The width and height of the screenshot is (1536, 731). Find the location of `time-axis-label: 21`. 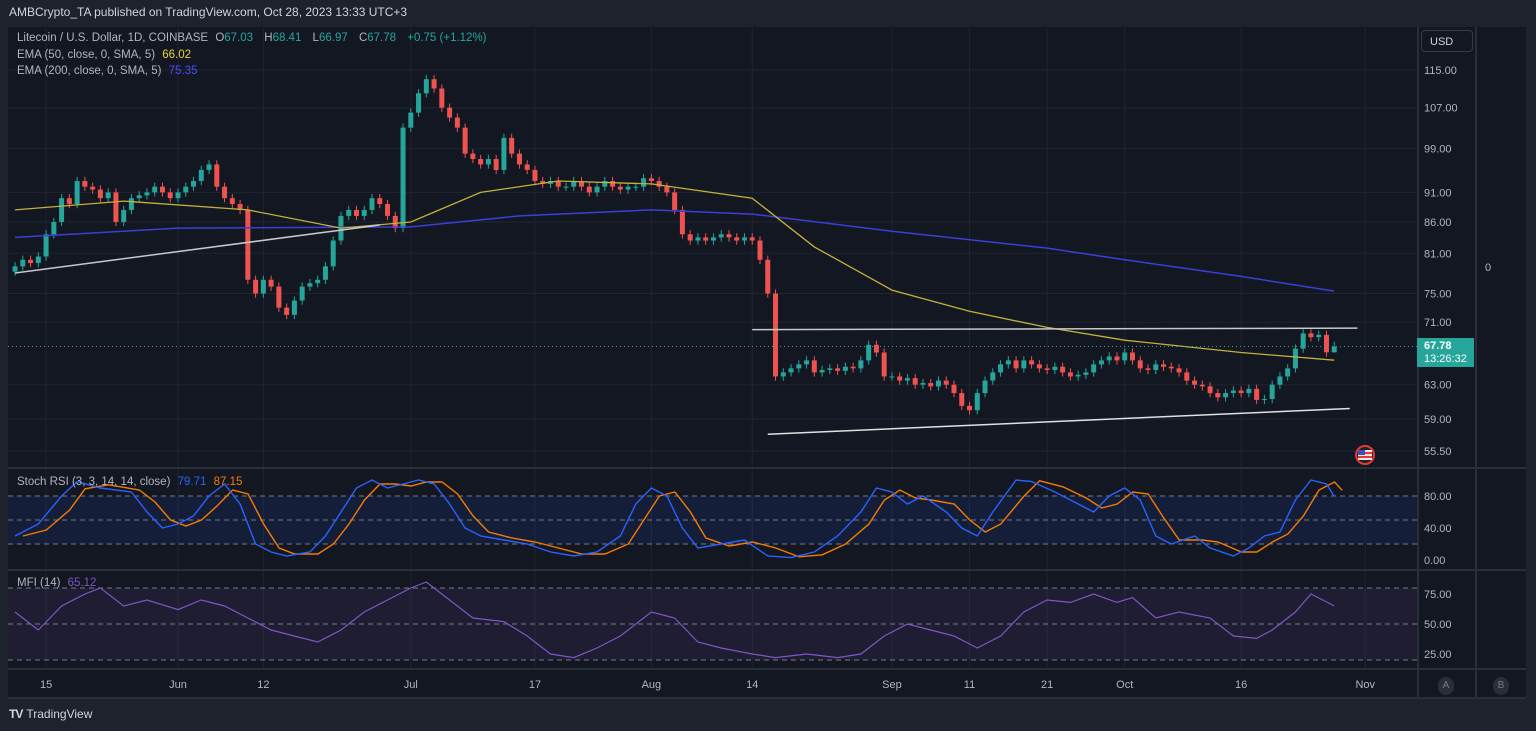

time-axis-label: 21 is located at coordinates (1047, 685).